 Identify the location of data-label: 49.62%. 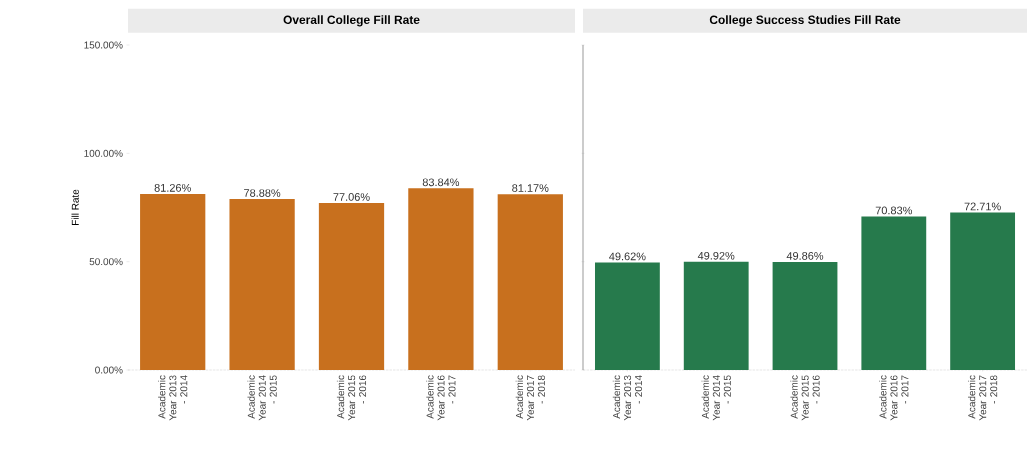
(627, 256).